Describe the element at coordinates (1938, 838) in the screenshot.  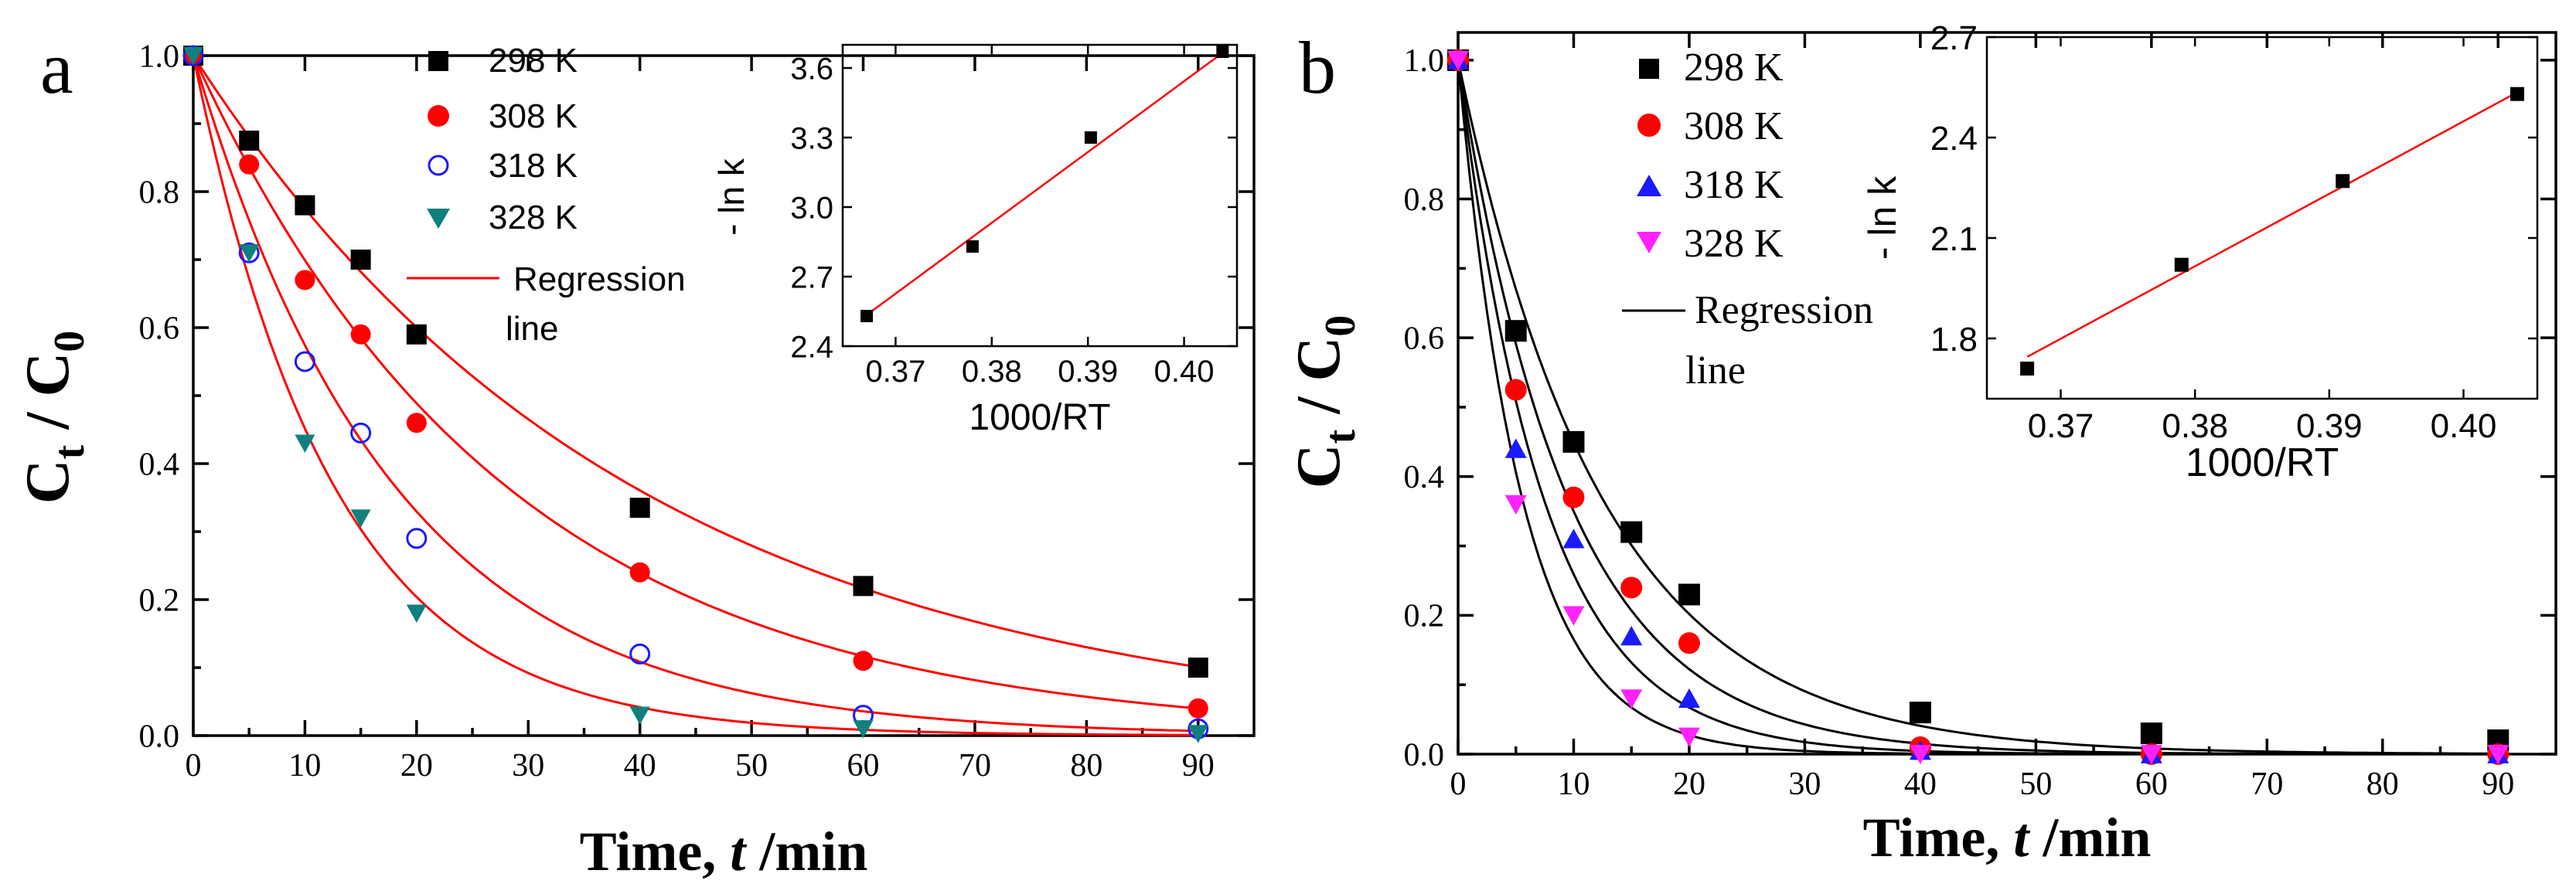
I see `panel-b-x-label-main: Time,` at that location.